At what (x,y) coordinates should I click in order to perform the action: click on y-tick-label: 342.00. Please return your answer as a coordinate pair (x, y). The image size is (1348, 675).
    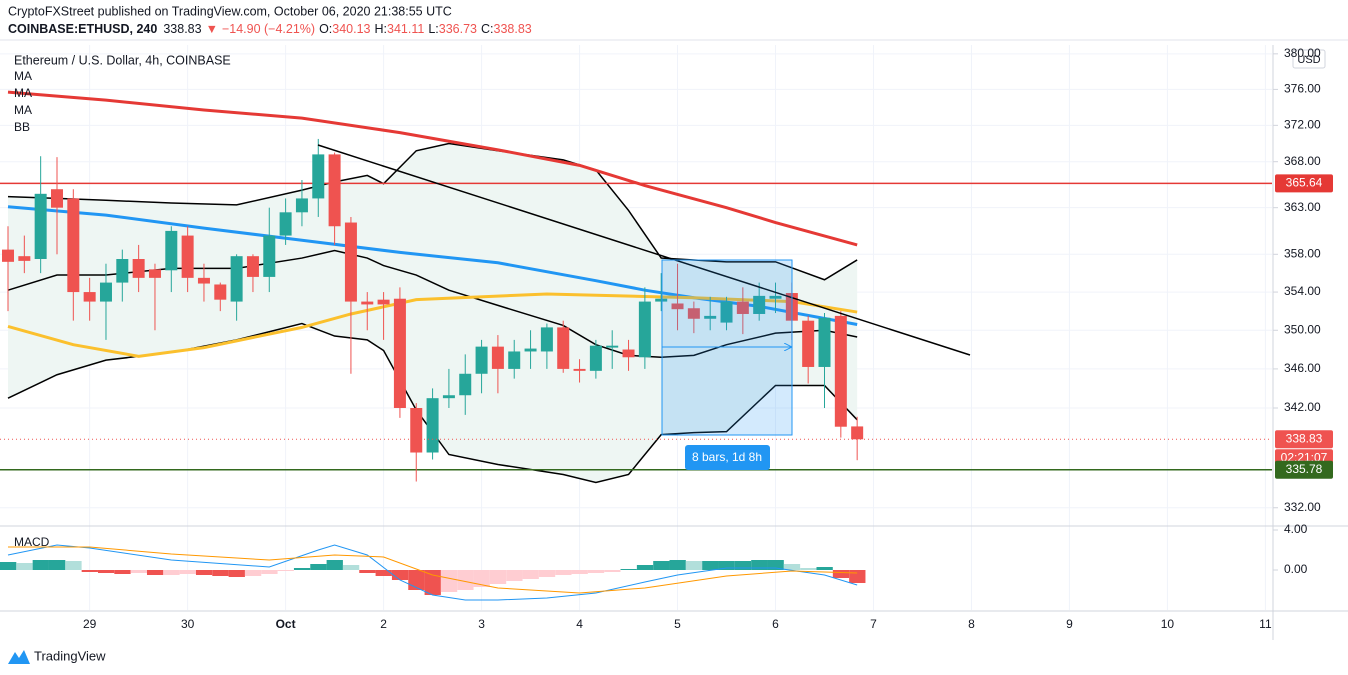
    Looking at the image, I should click on (1302, 407).